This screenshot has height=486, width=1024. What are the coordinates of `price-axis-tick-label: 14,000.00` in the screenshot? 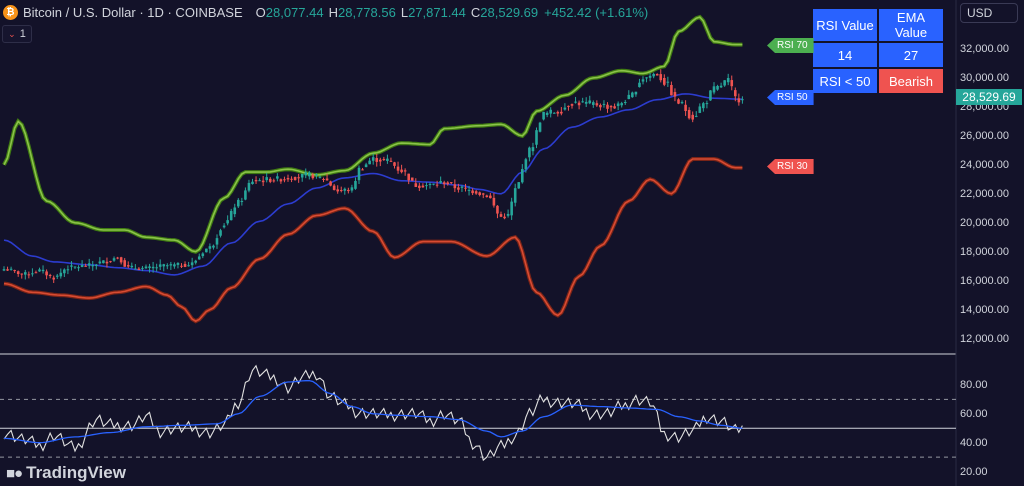 It's located at (984, 309).